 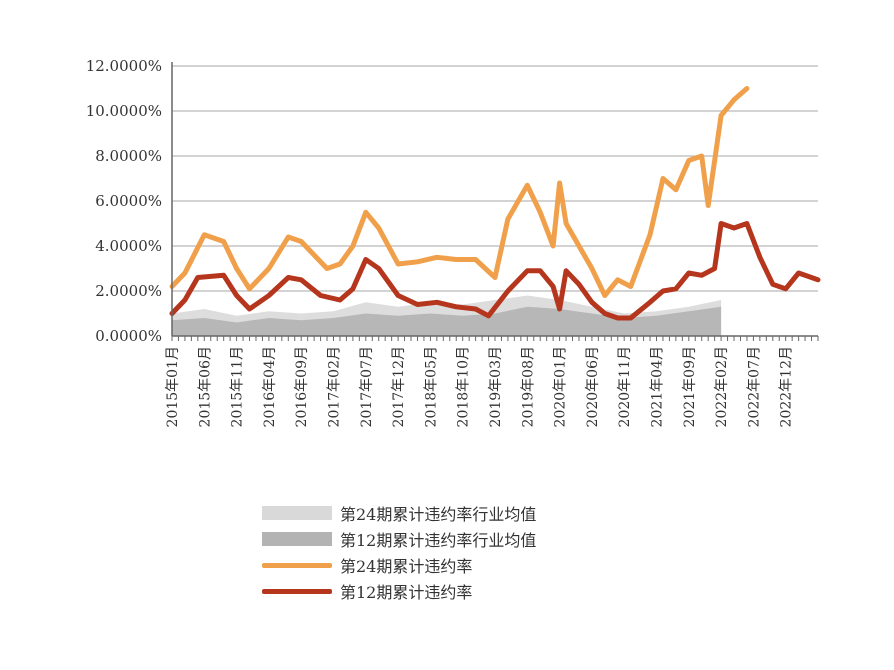 What do you see at coordinates (787, 386) in the screenshot?
I see `x-tick-label: 2022年12月` at bounding box center [787, 386].